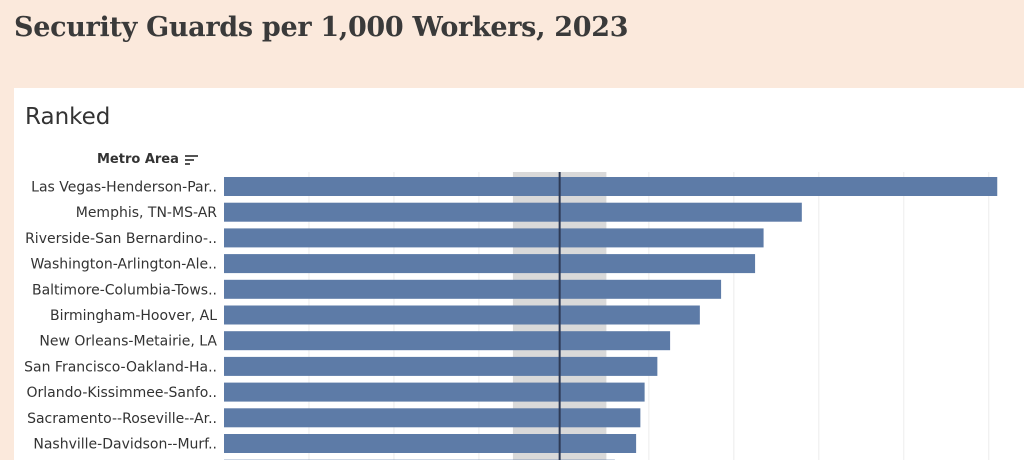  What do you see at coordinates (147, 213) in the screenshot?
I see `category-label: Memphis, TN-MS-AR` at bounding box center [147, 213].